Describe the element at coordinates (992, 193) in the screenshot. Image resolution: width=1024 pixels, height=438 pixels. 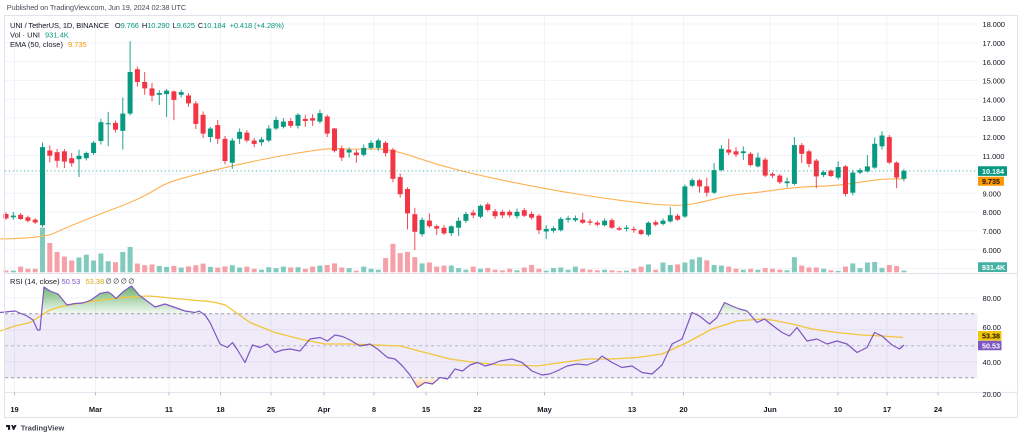
I see `svg-text: 9.000` at that location.